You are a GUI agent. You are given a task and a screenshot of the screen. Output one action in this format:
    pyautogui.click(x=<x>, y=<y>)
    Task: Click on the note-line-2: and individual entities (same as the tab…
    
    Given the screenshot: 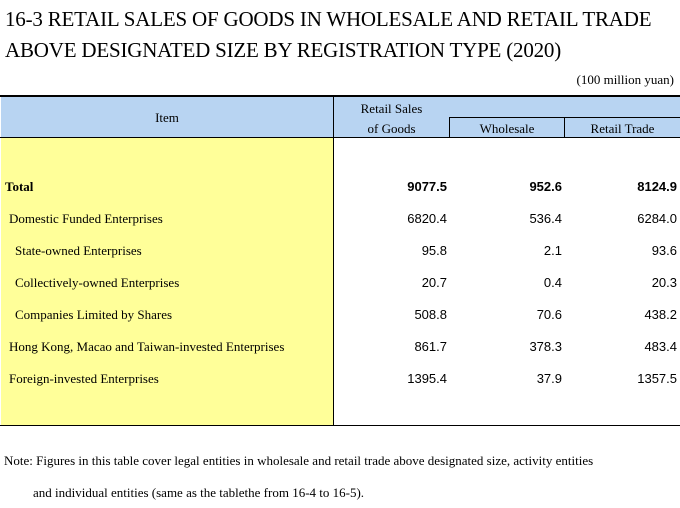 What is the action you would take?
    pyautogui.click(x=199, y=492)
    